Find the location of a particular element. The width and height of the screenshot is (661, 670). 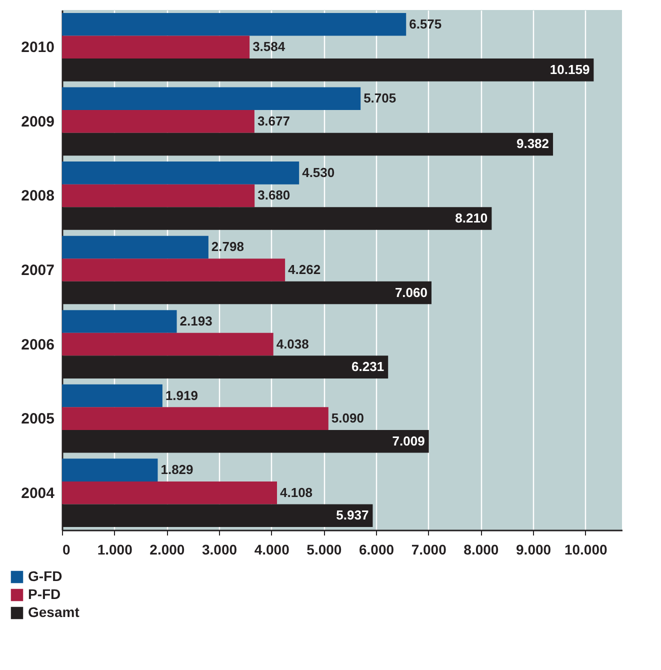

x-tick-label: 5.000 is located at coordinates (324, 550).